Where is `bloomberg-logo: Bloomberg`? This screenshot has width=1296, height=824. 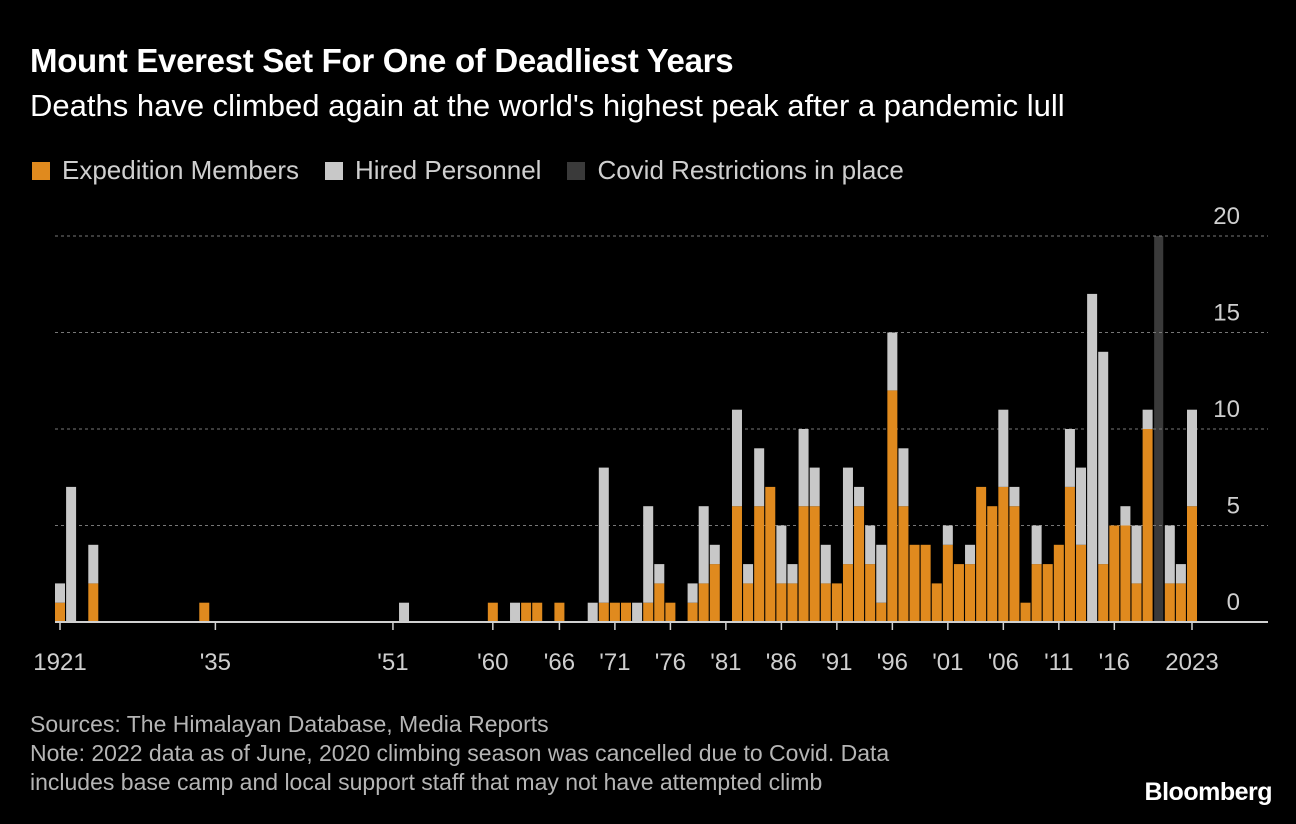
bloomberg-logo: Bloomberg is located at coordinates (1208, 792).